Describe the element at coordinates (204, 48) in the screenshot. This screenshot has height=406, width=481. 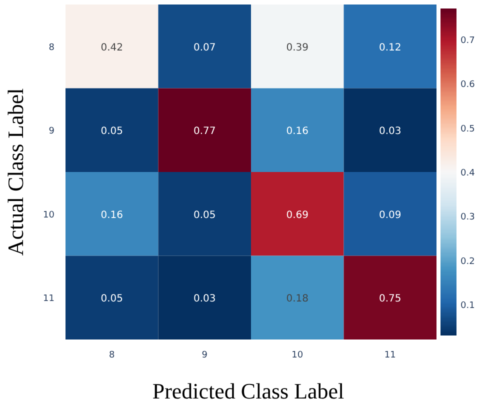
I see `data-label: 0.07` at that location.